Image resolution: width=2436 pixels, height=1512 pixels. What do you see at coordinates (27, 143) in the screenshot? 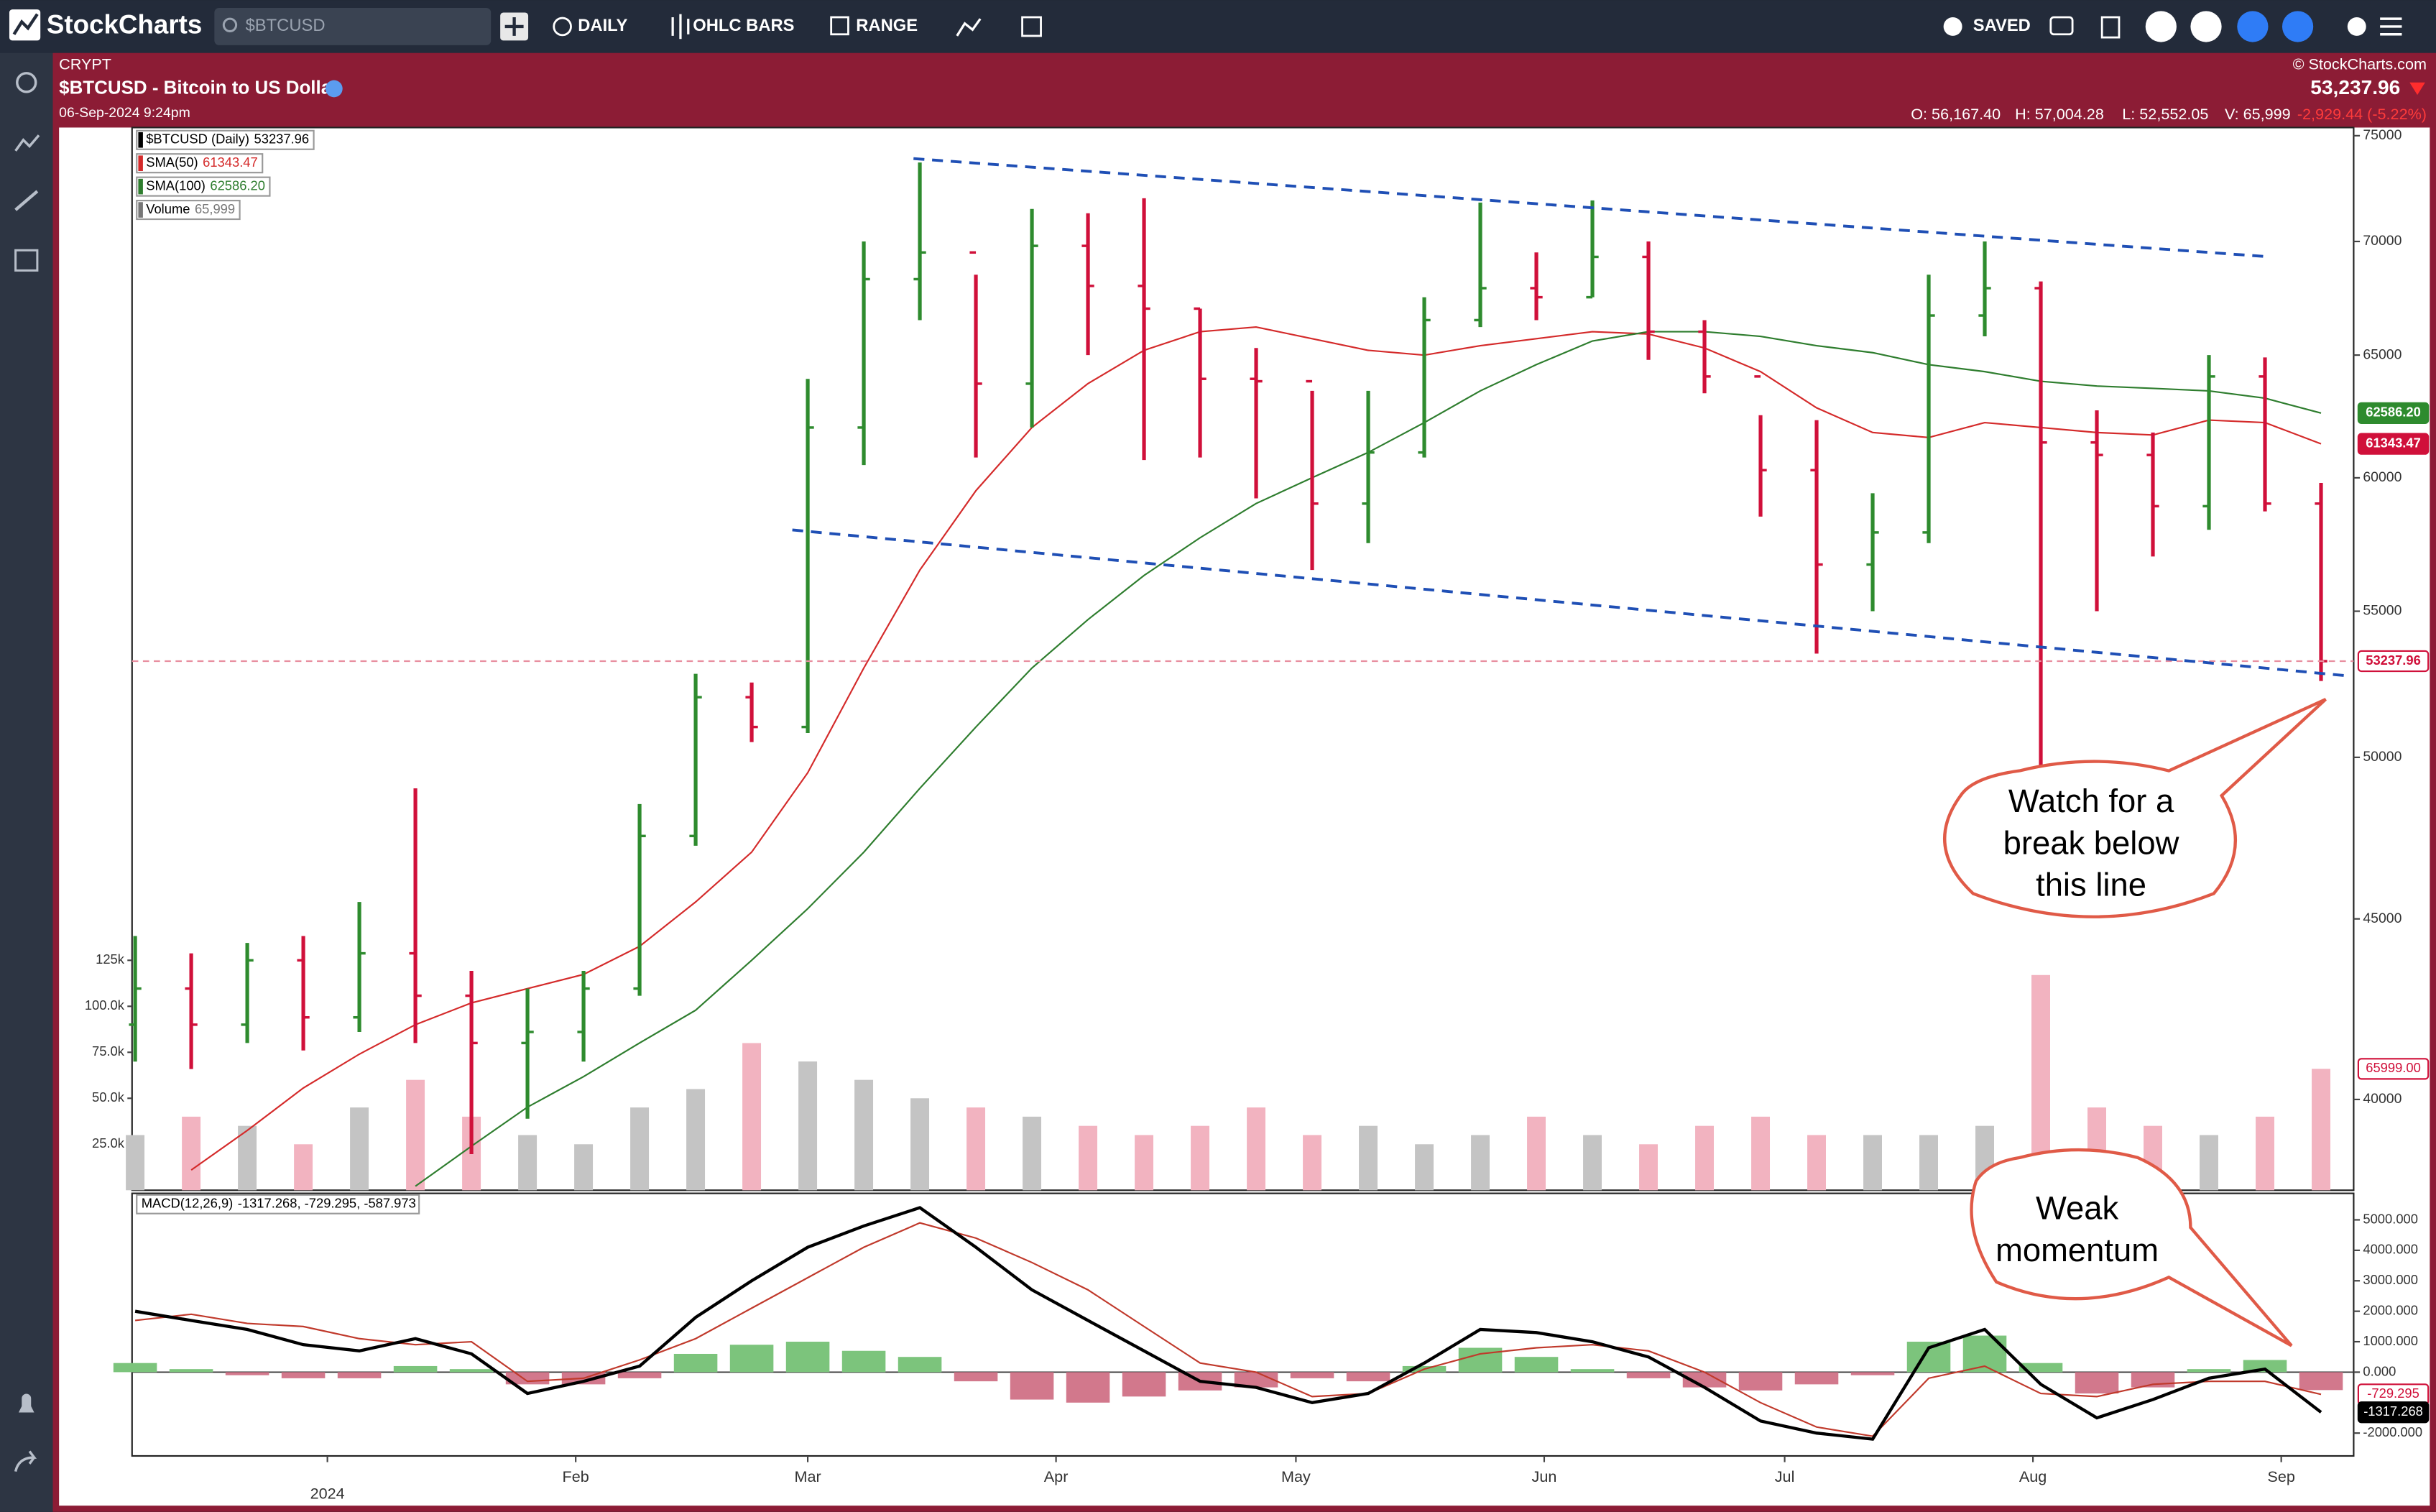
I see `chart-button` at bounding box center [27, 143].